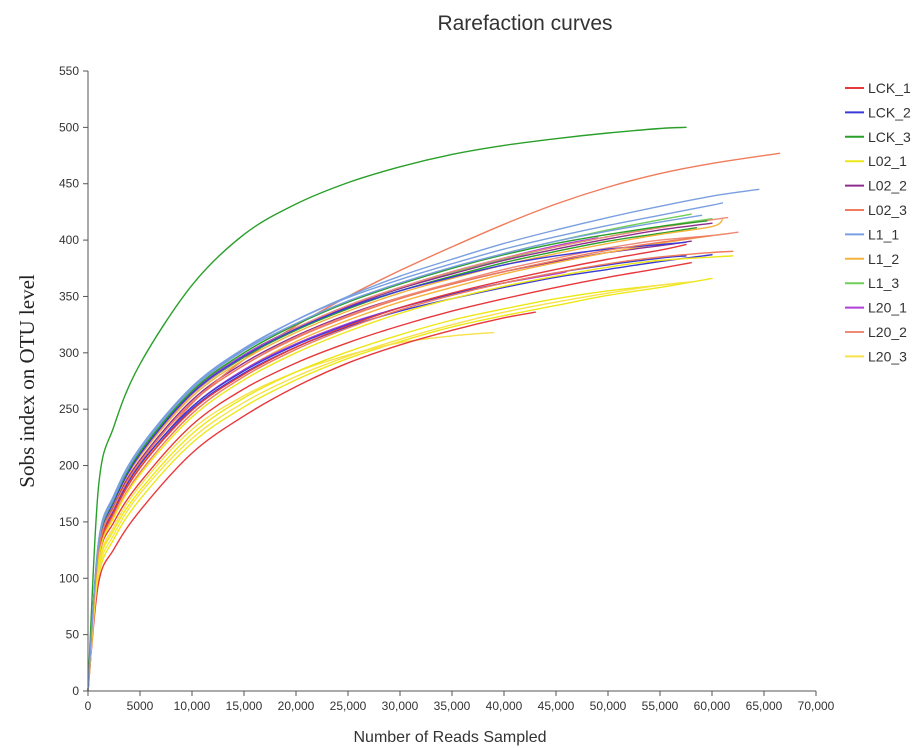  I want to click on x-tick-label: 55,000, so click(660, 706).